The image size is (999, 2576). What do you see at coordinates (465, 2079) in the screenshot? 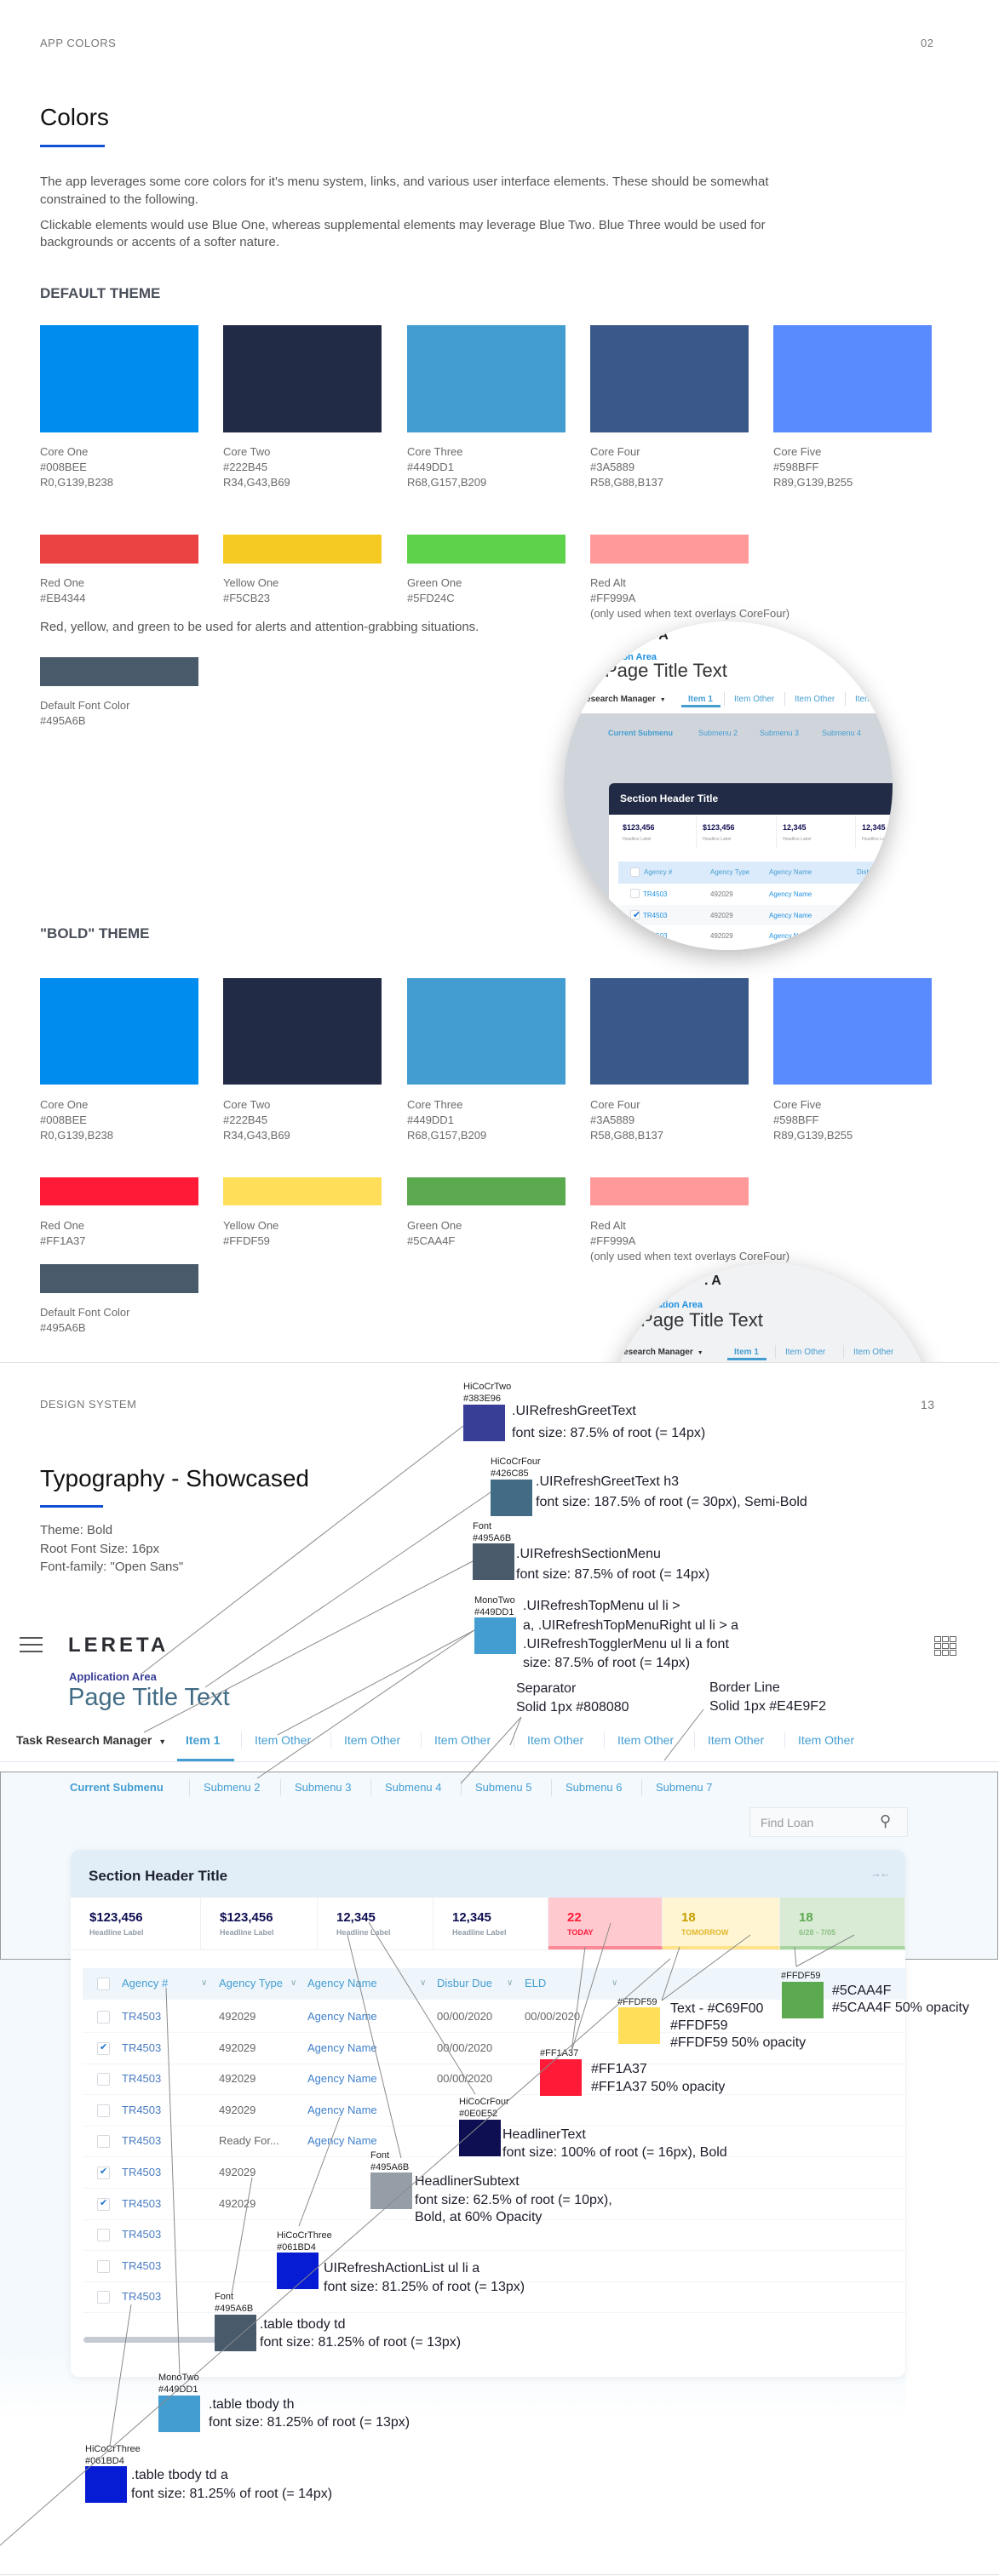
I see `disbur-due: 00/00/2020` at bounding box center [465, 2079].